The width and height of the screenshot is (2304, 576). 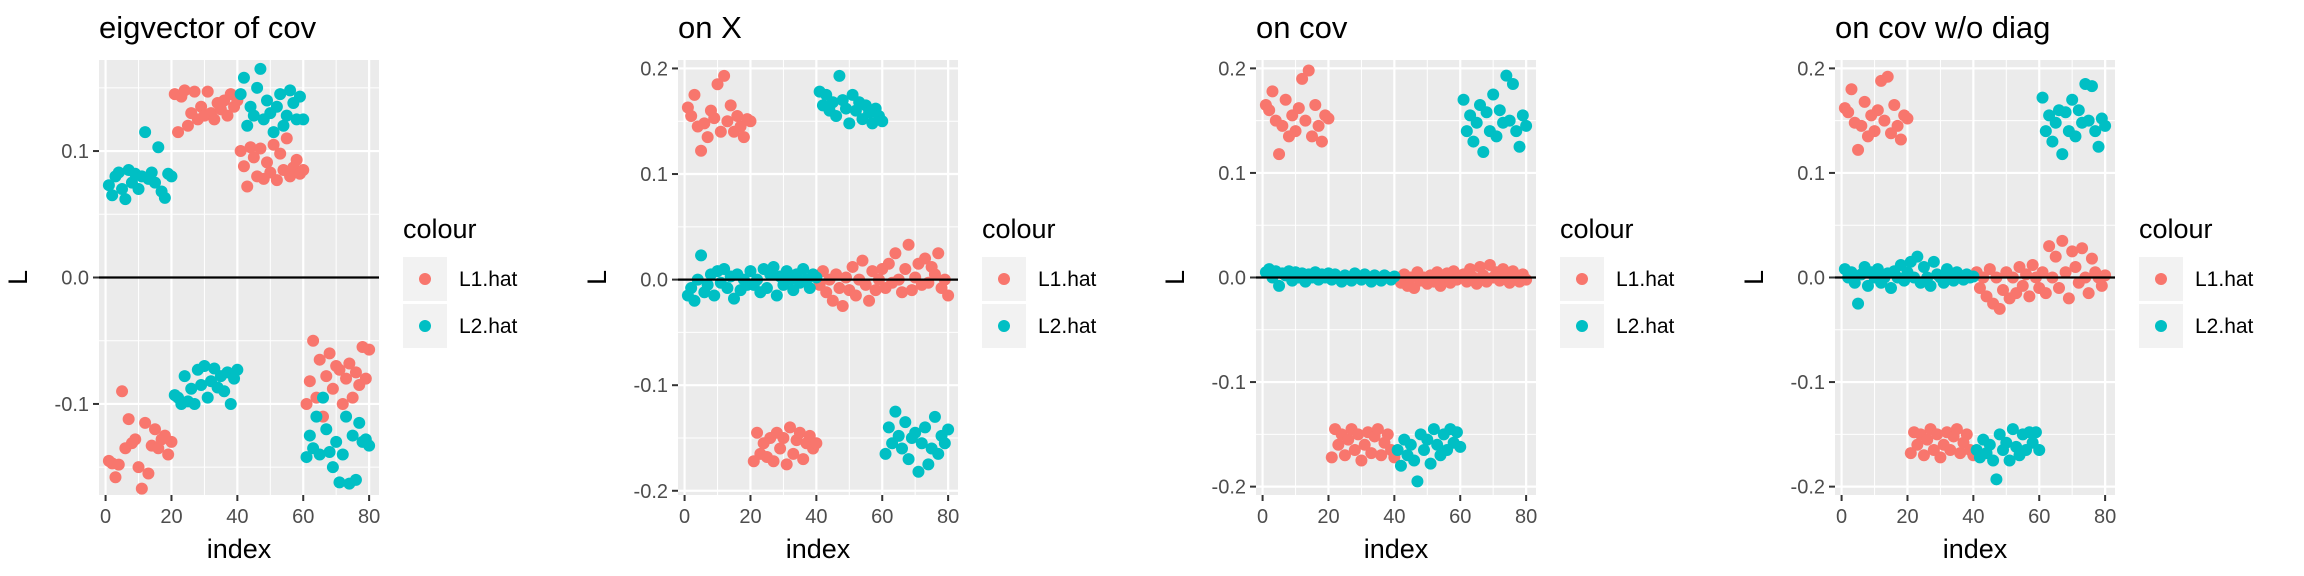 What do you see at coordinates (1302, 27) in the screenshot?
I see `chart-title: on cov` at bounding box center [1302, 27].